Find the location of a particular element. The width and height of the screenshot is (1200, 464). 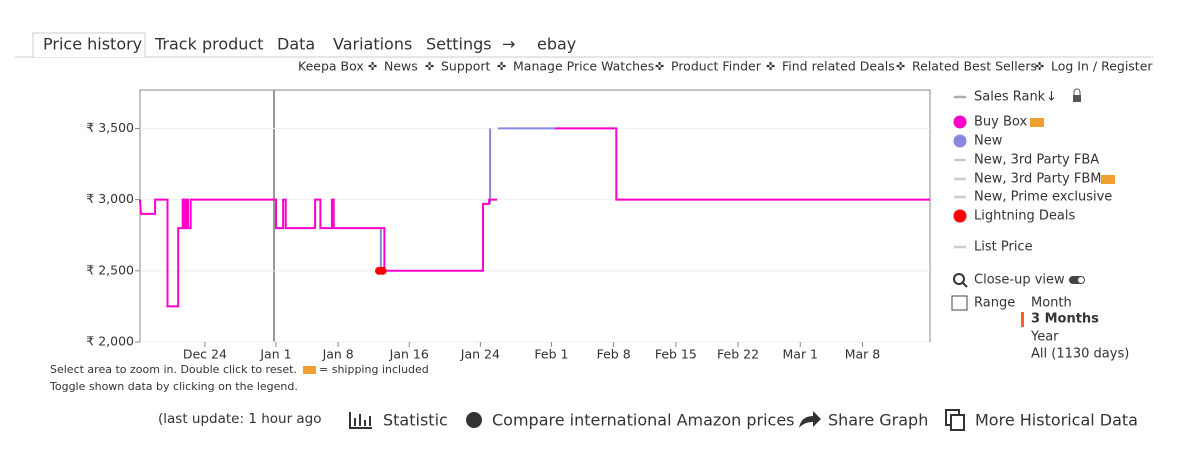

legend-label: List Price is located at coordinates (1003, 247).